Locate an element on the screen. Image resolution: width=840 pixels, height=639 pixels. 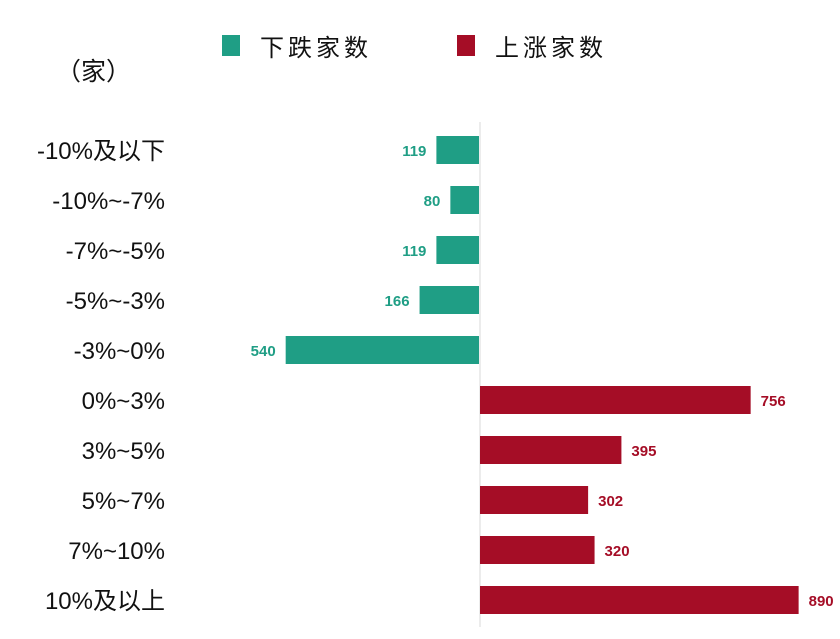
category-label: -10%及以下 is located at coordinates (101, 151).